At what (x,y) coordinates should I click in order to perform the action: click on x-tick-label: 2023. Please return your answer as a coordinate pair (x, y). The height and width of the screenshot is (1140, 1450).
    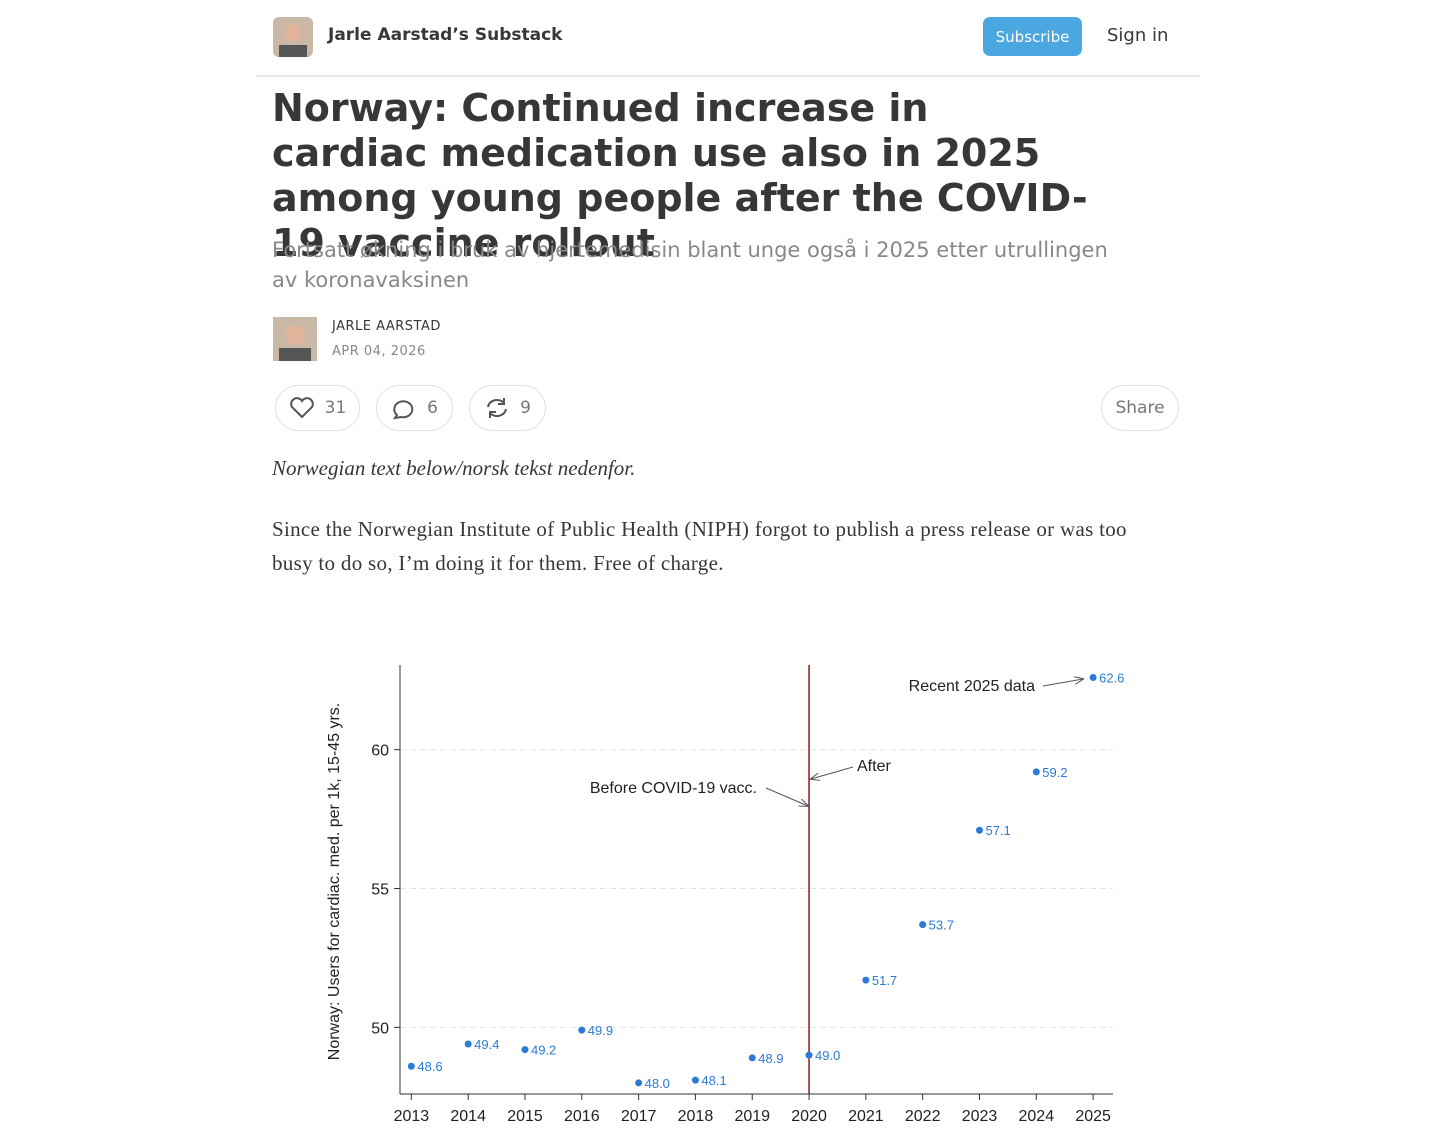
    Looking at the image, I should click on (980, 1116).